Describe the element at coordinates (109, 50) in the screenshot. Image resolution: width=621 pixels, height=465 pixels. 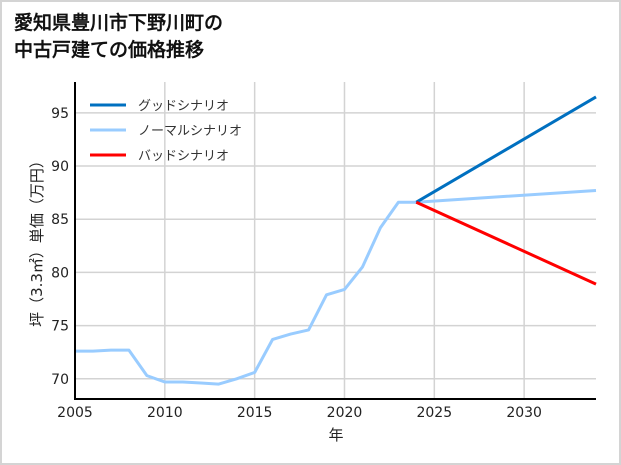
I see `title-line-2: 中古戸建ての価格推移` at that location.